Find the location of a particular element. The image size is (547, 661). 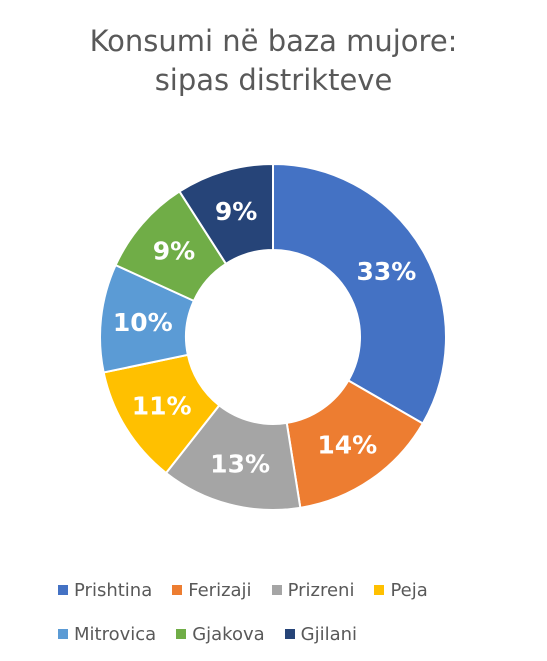

legend-label-prizreni: Prizreni is located at coordinates (321, 590).